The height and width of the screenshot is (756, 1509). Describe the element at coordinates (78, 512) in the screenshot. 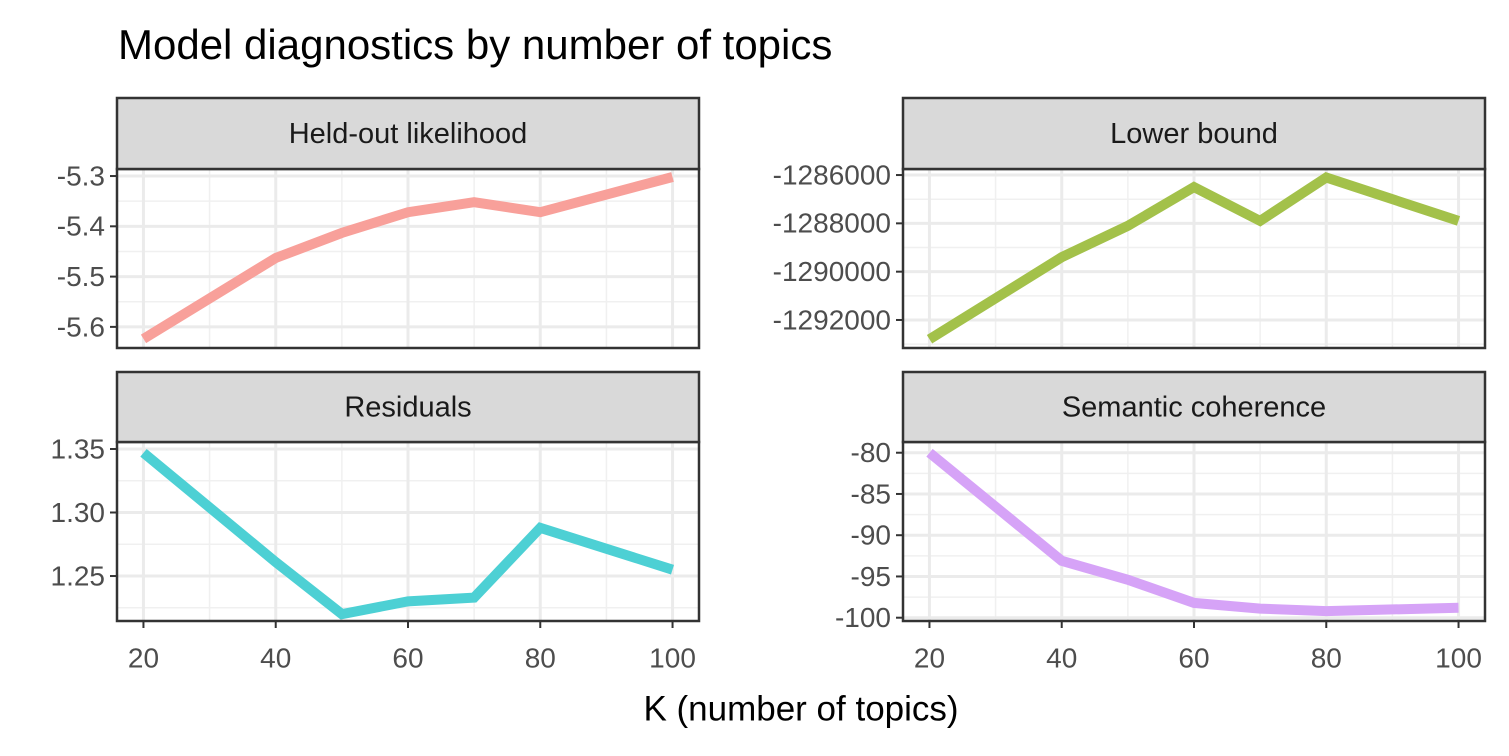

I see `y-tick-label: 1.30` at that location.